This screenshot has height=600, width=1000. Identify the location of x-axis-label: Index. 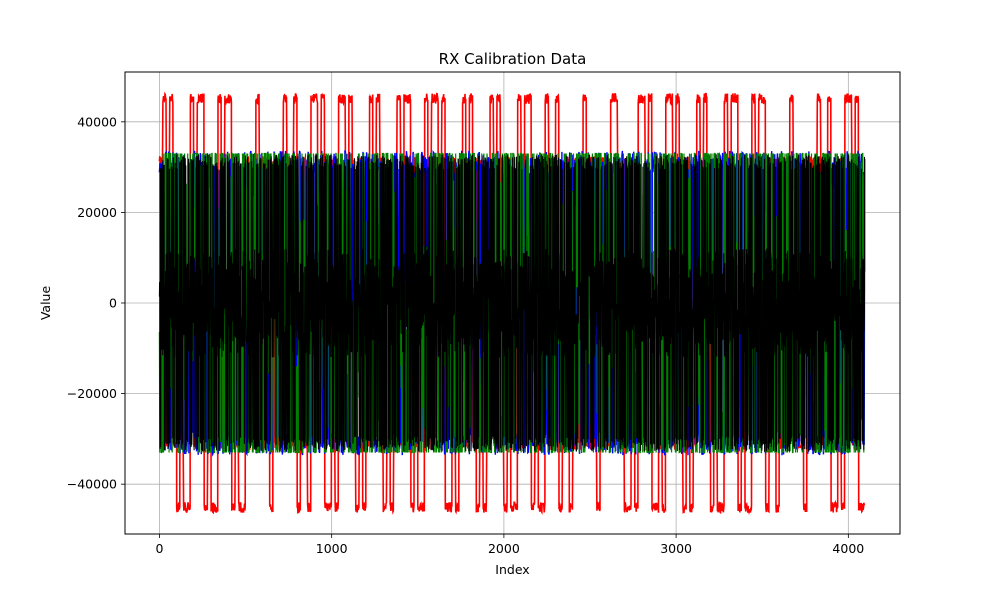
(512, 569).